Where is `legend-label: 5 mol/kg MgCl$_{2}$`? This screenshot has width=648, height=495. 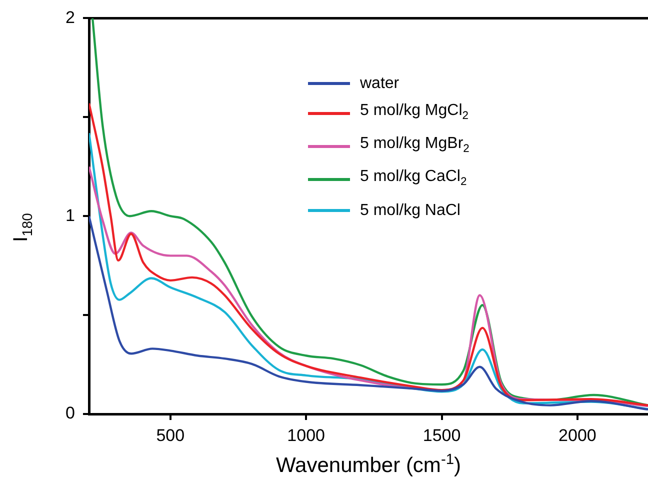
legend-label: 5 mol/kg MgCl$_{2}$ is located at coordinates (414, 112).